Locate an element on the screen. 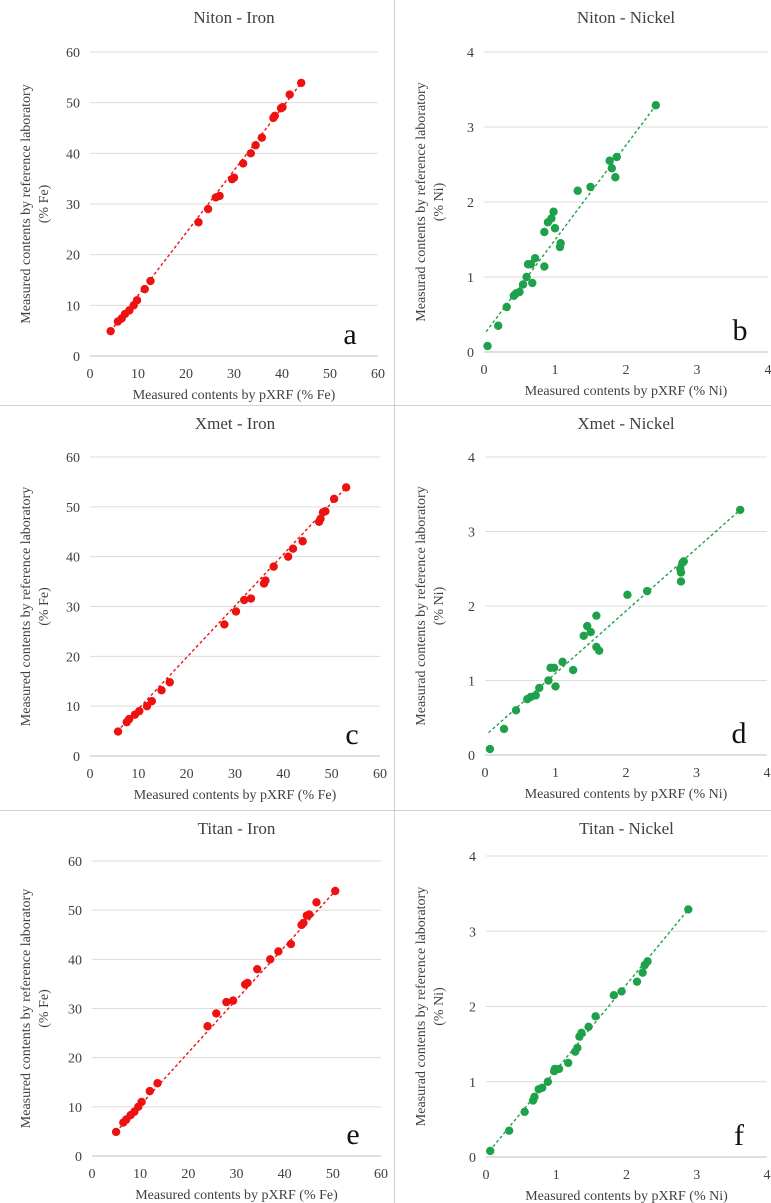  x-tick-label: 3 is located at coordinates (696, 1175).